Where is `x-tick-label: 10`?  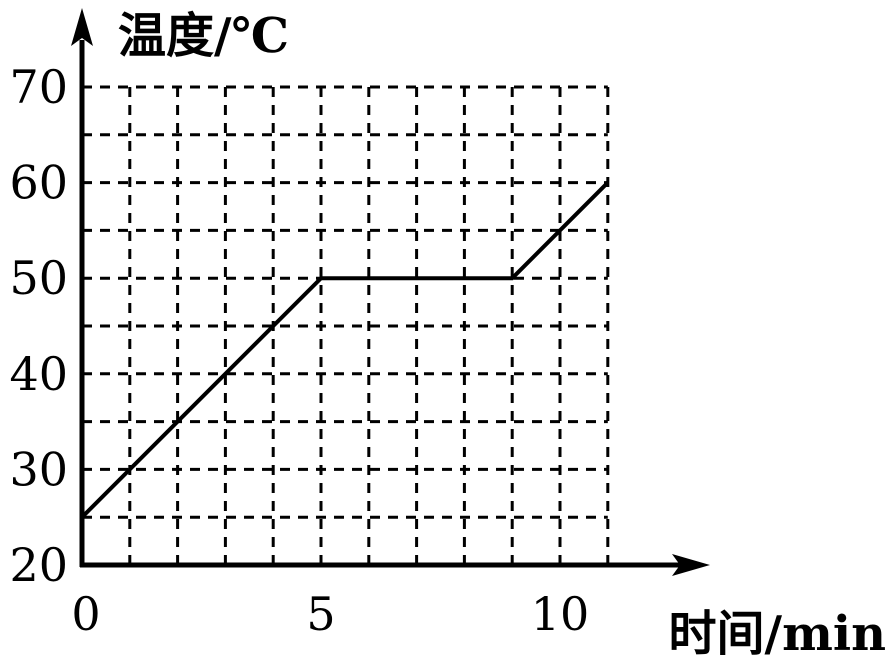
x-tick-label: 10 is located at coordinates (560, 614).